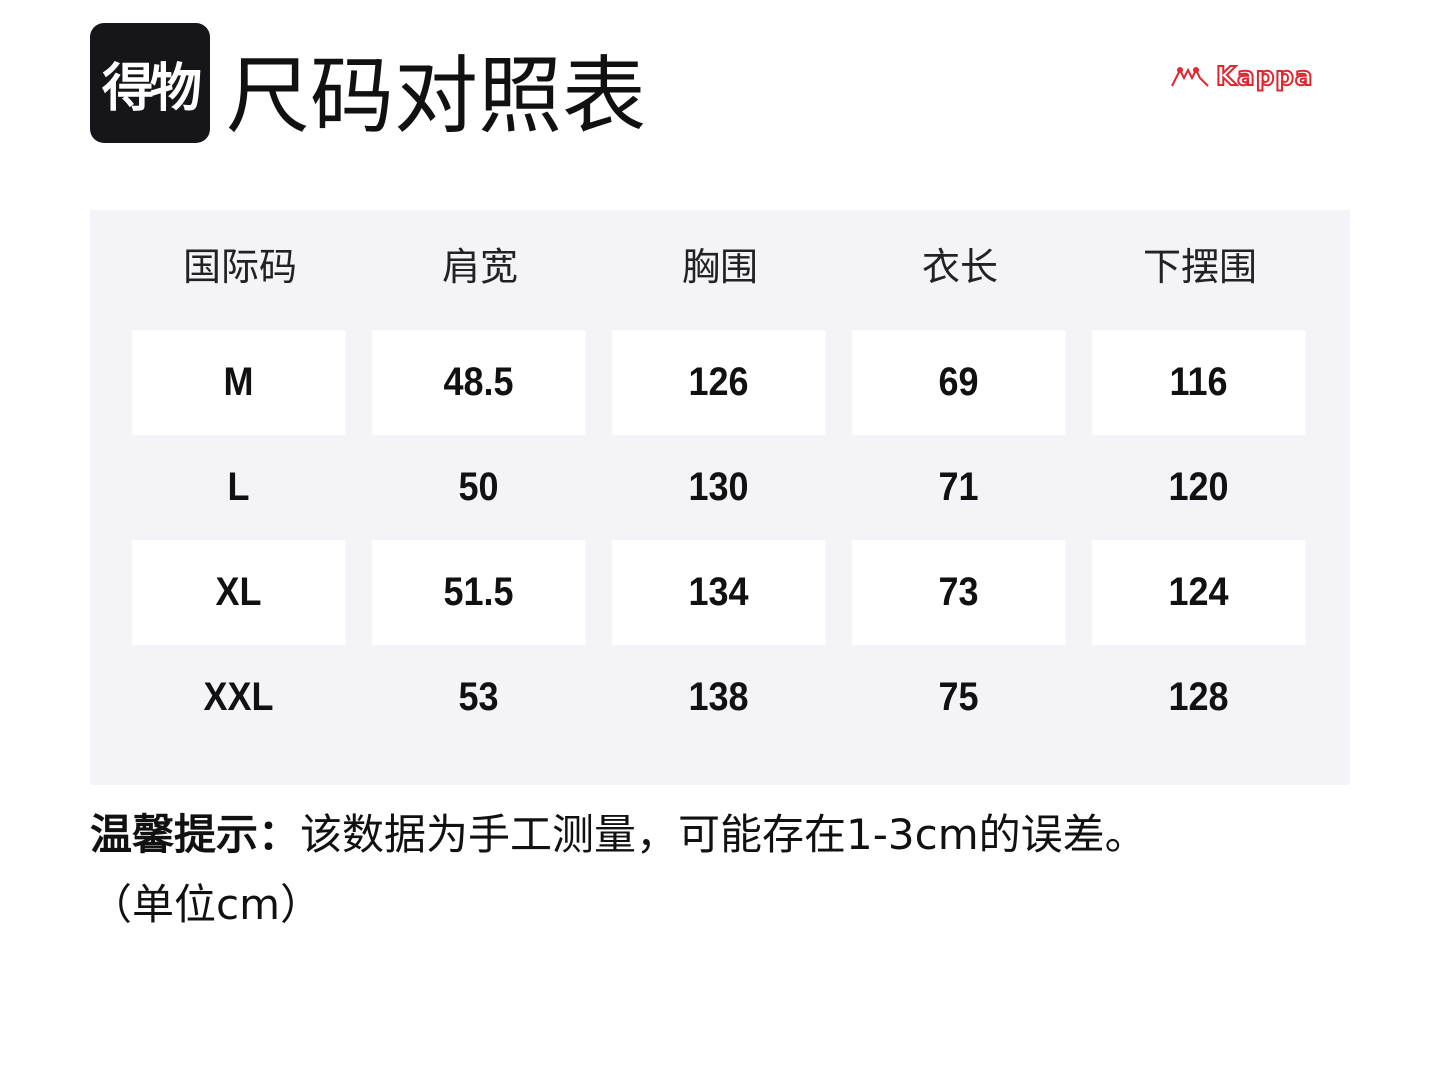 The image size is (1440, 1077). What do you see at coordinates (1198, 697) in the screenshot?
I see `cell: 128` at bounding box center [1198, 697].